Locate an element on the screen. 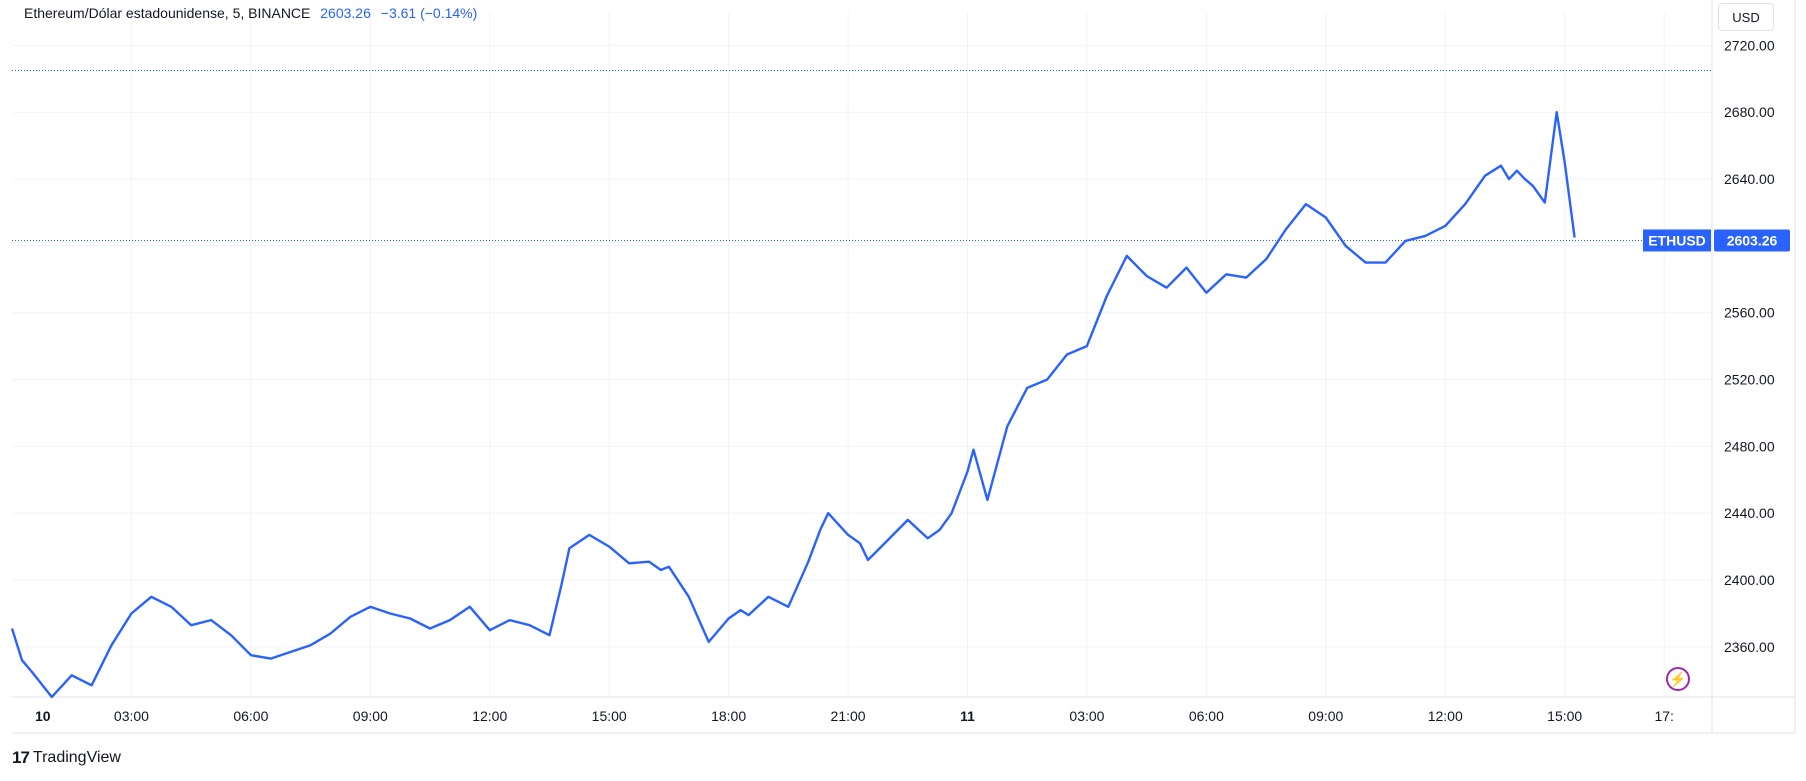  y-tick-label-0: 2720.00 is located at coordinates (1749, 45).